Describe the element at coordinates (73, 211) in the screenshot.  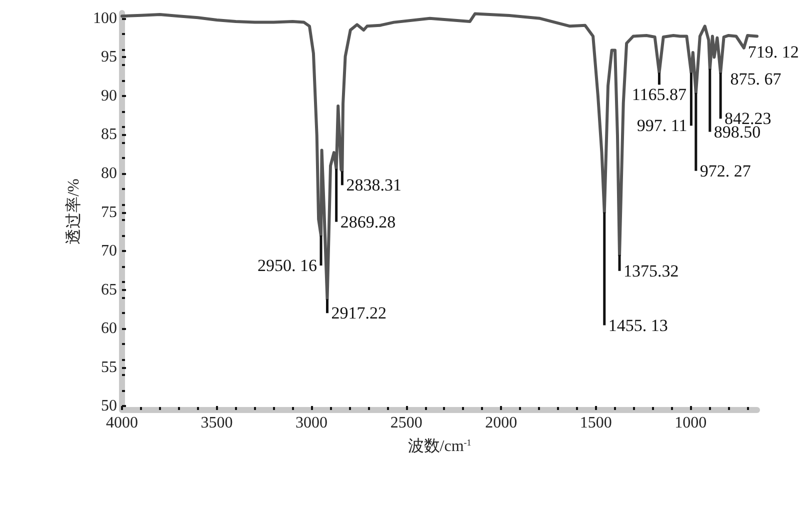
I see `y-axis-title: 透过率/%` at that location.